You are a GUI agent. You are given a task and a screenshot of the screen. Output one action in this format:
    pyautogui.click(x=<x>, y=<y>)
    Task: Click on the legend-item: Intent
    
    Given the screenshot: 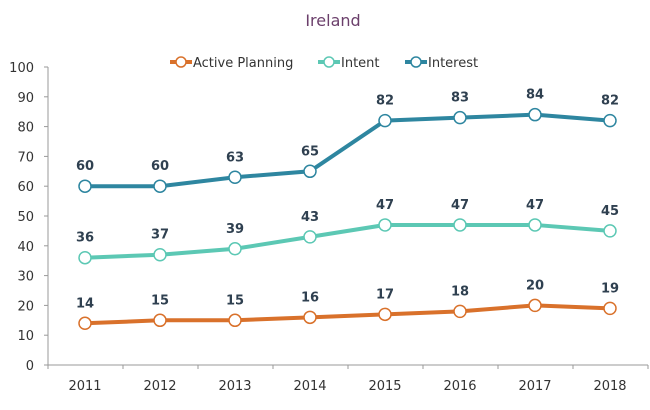 What is the action you would take?
    pyautogui.click(x=349, y=63)
    